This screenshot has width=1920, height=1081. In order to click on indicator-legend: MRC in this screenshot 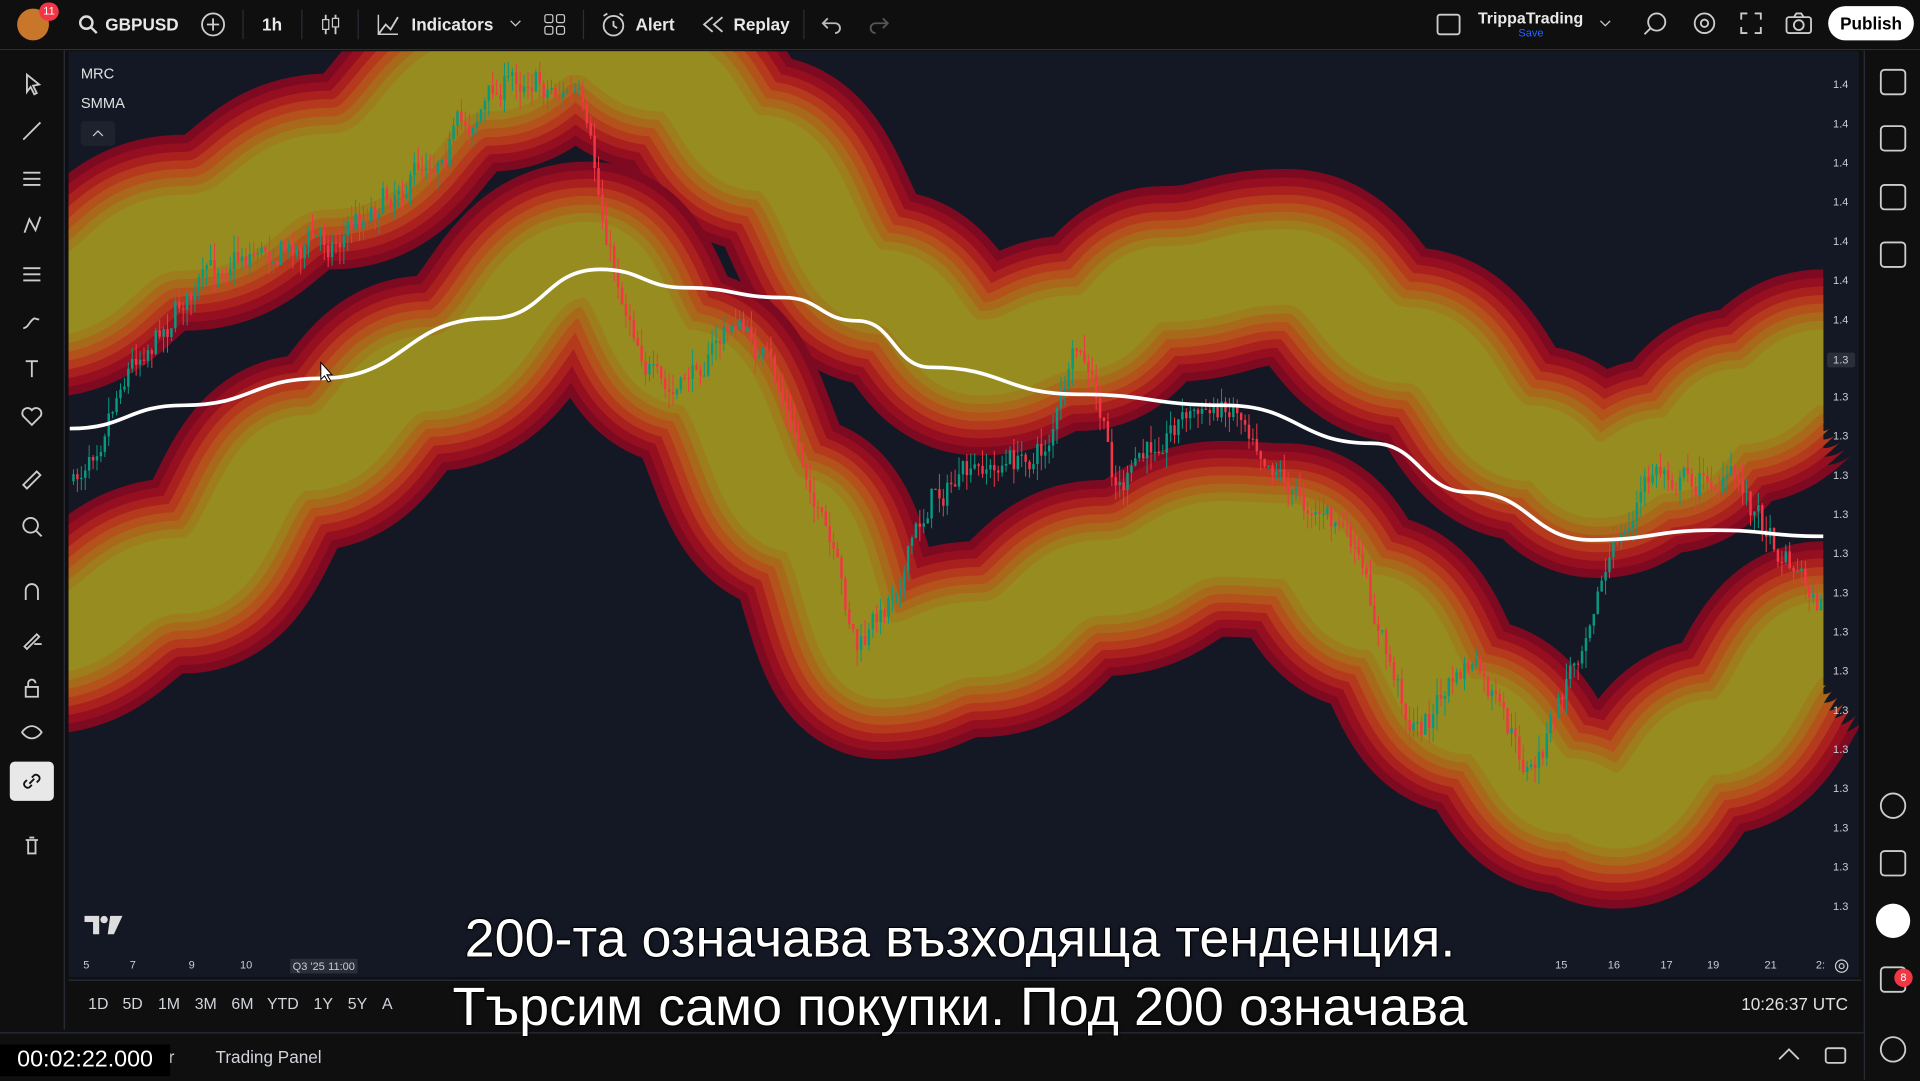, I will do `click(97, 73)`.